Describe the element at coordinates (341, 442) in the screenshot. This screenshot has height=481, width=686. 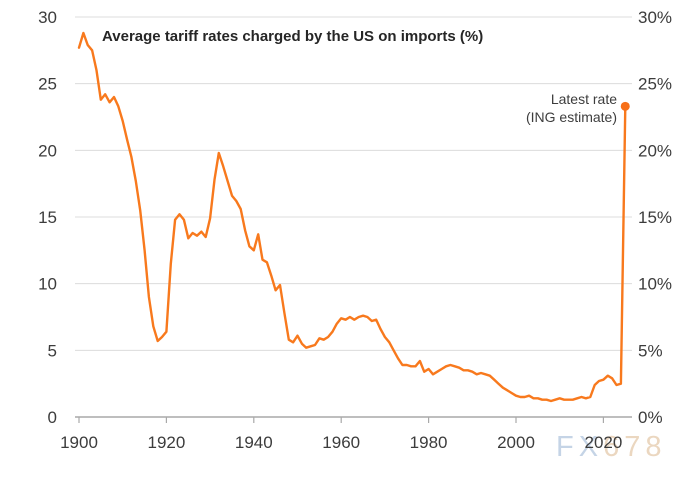
I see `x-axis-label: 1960` at that location.